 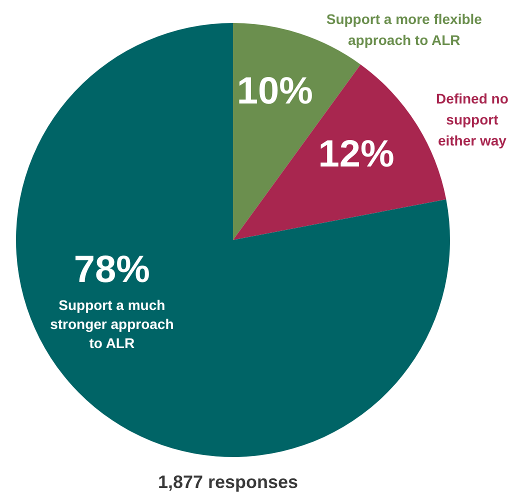 What do you see at coordinates (112, 269) in the screenshot?
I see `data-label: 78%` at bounding box center [112, 269].